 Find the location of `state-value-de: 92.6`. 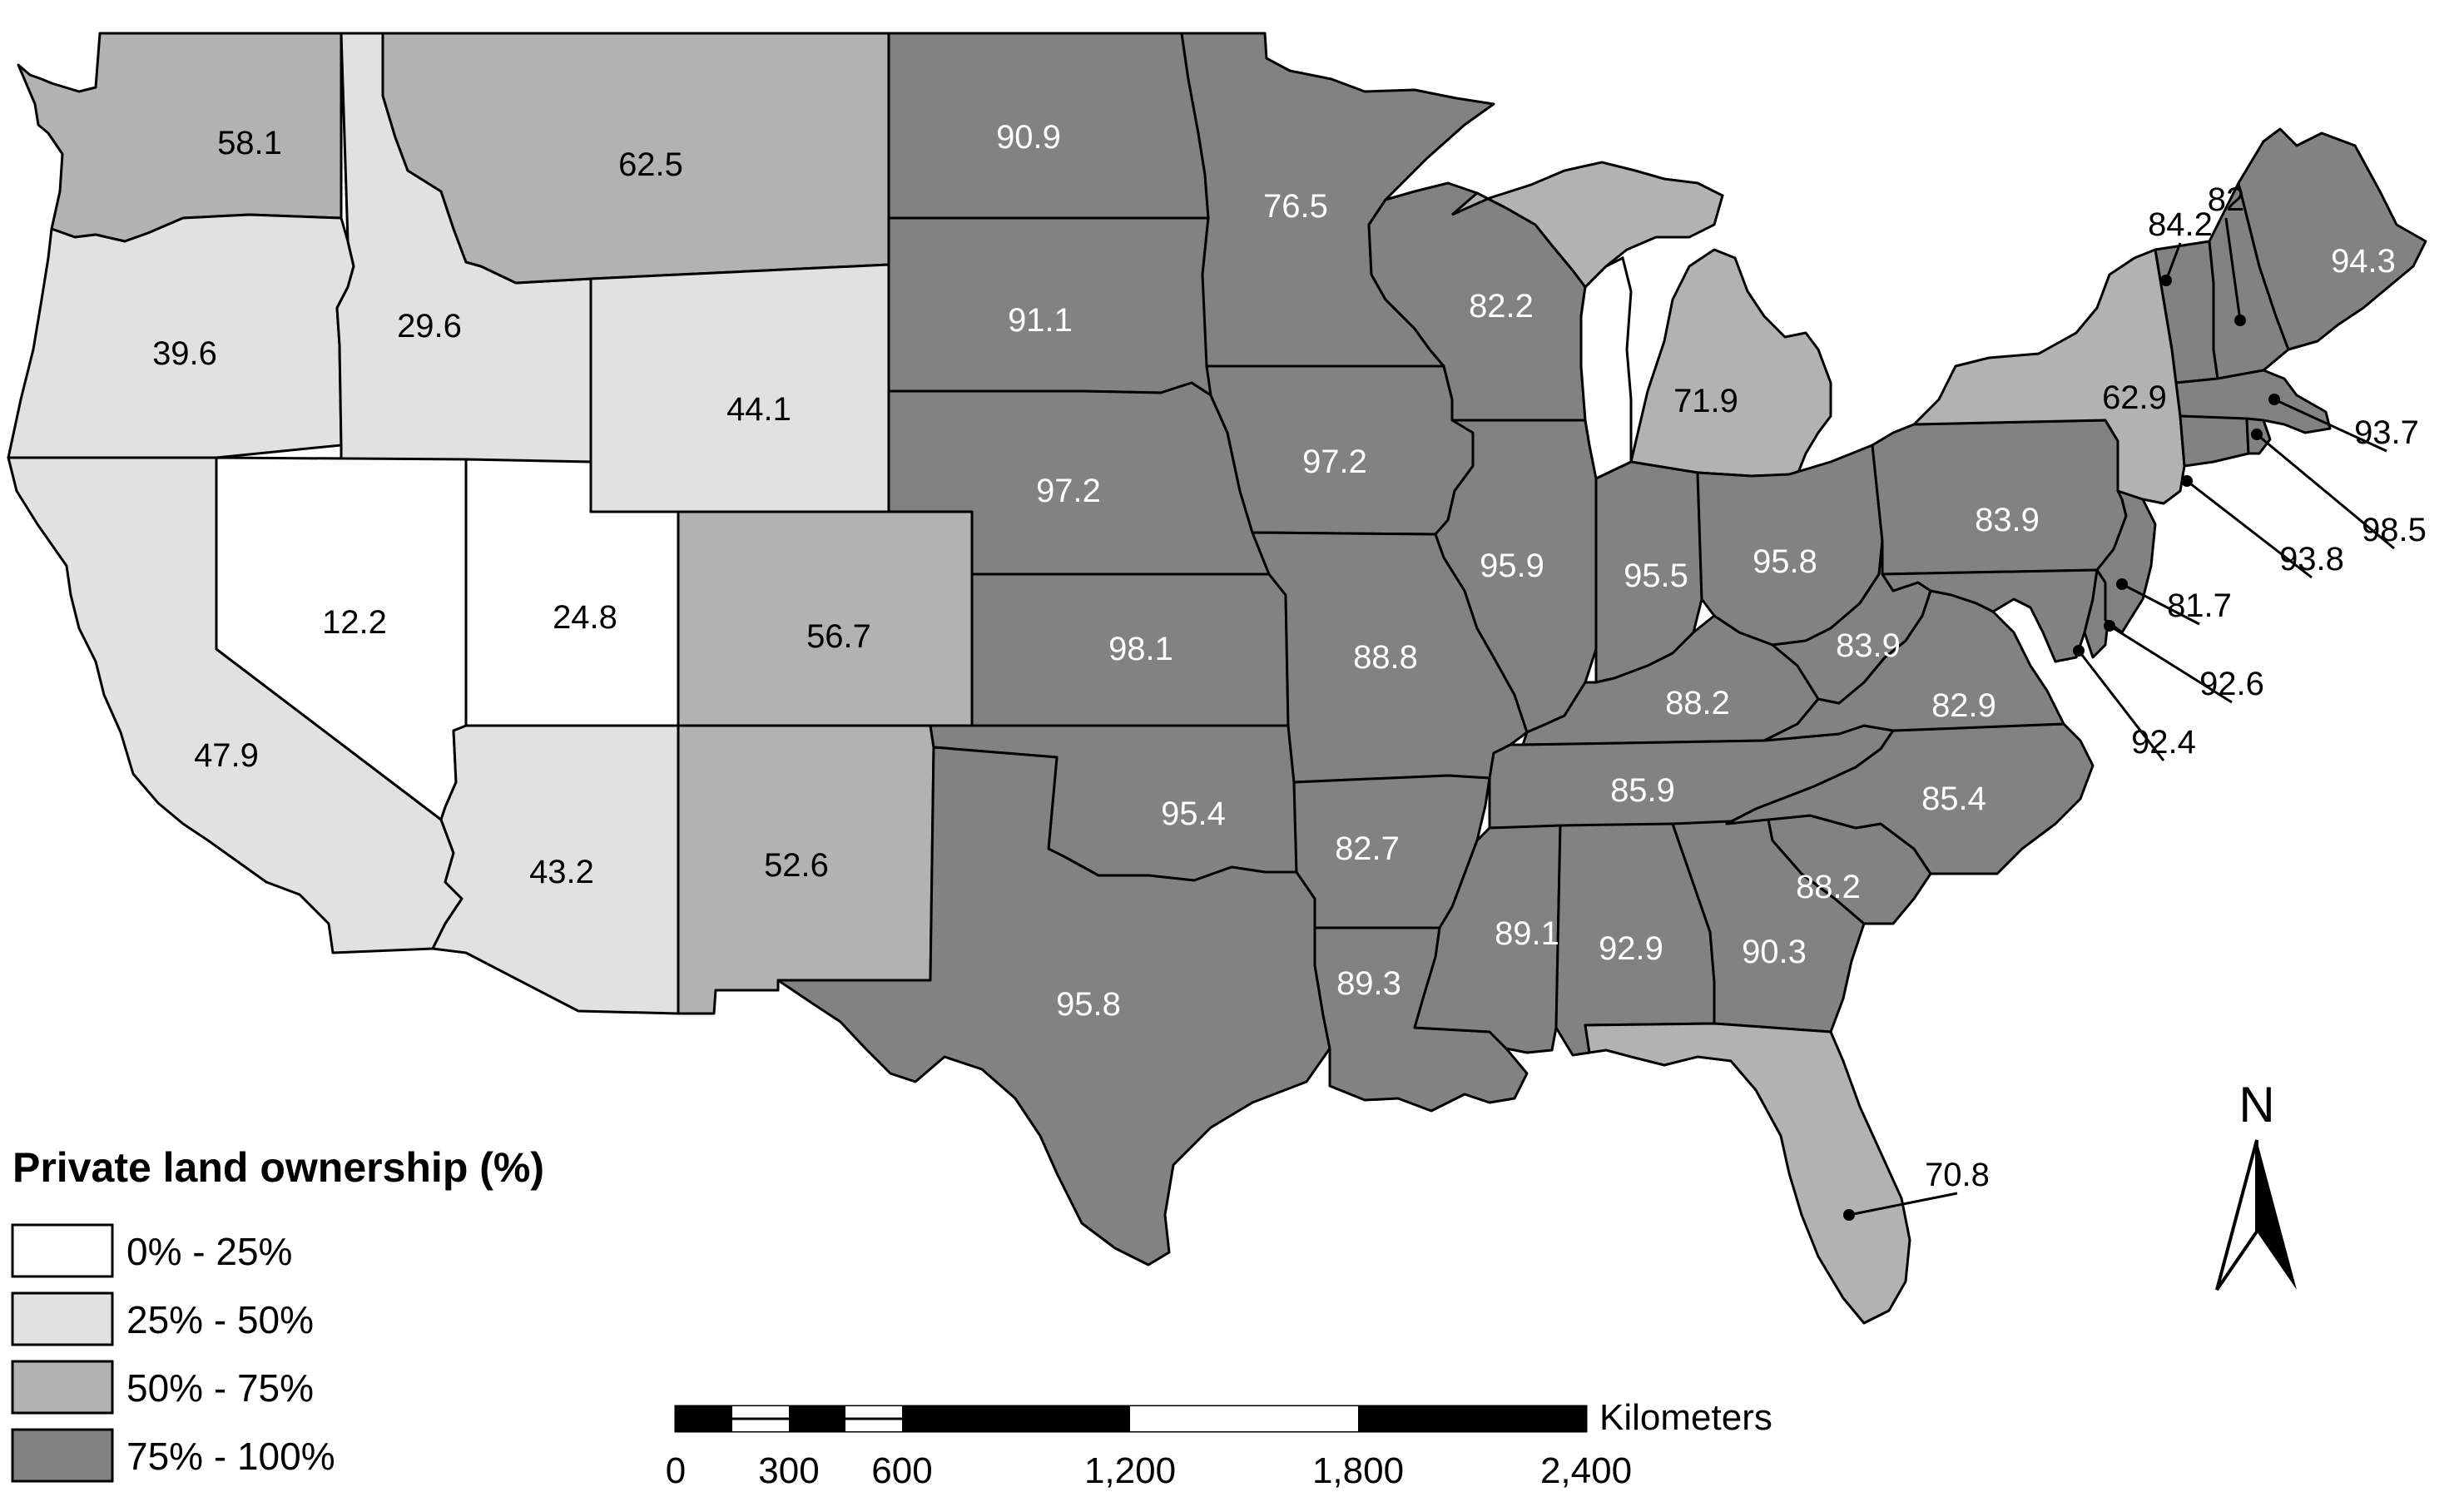

state-value-de: 92.6 is located at coordinates (2231, 684).